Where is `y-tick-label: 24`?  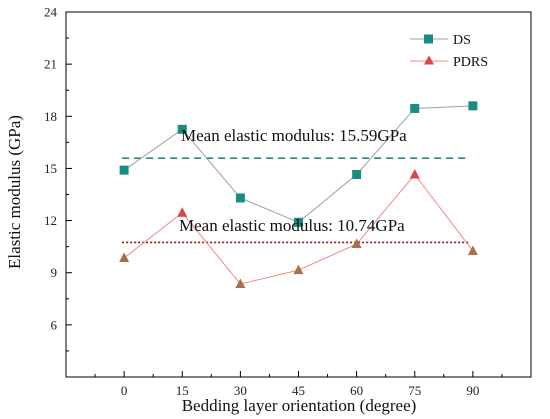
y-tick-label: 24 is located at coordinates (51, 12).